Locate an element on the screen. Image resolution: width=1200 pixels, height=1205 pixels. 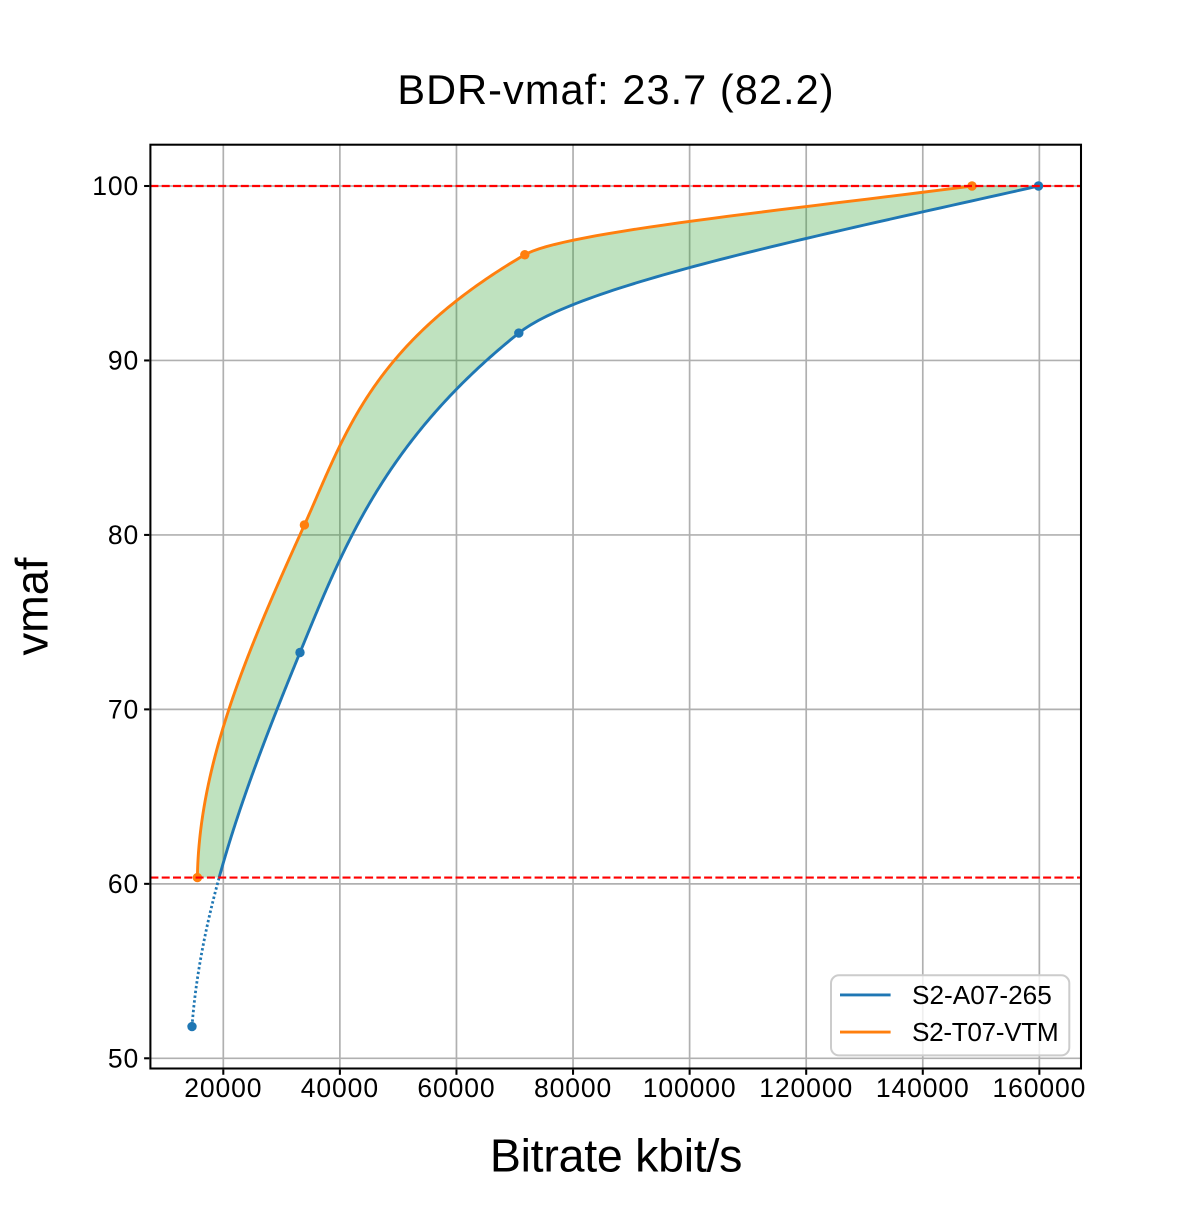
svg-text: Bitrate kbit/s is located at coordinates (616, 1156).